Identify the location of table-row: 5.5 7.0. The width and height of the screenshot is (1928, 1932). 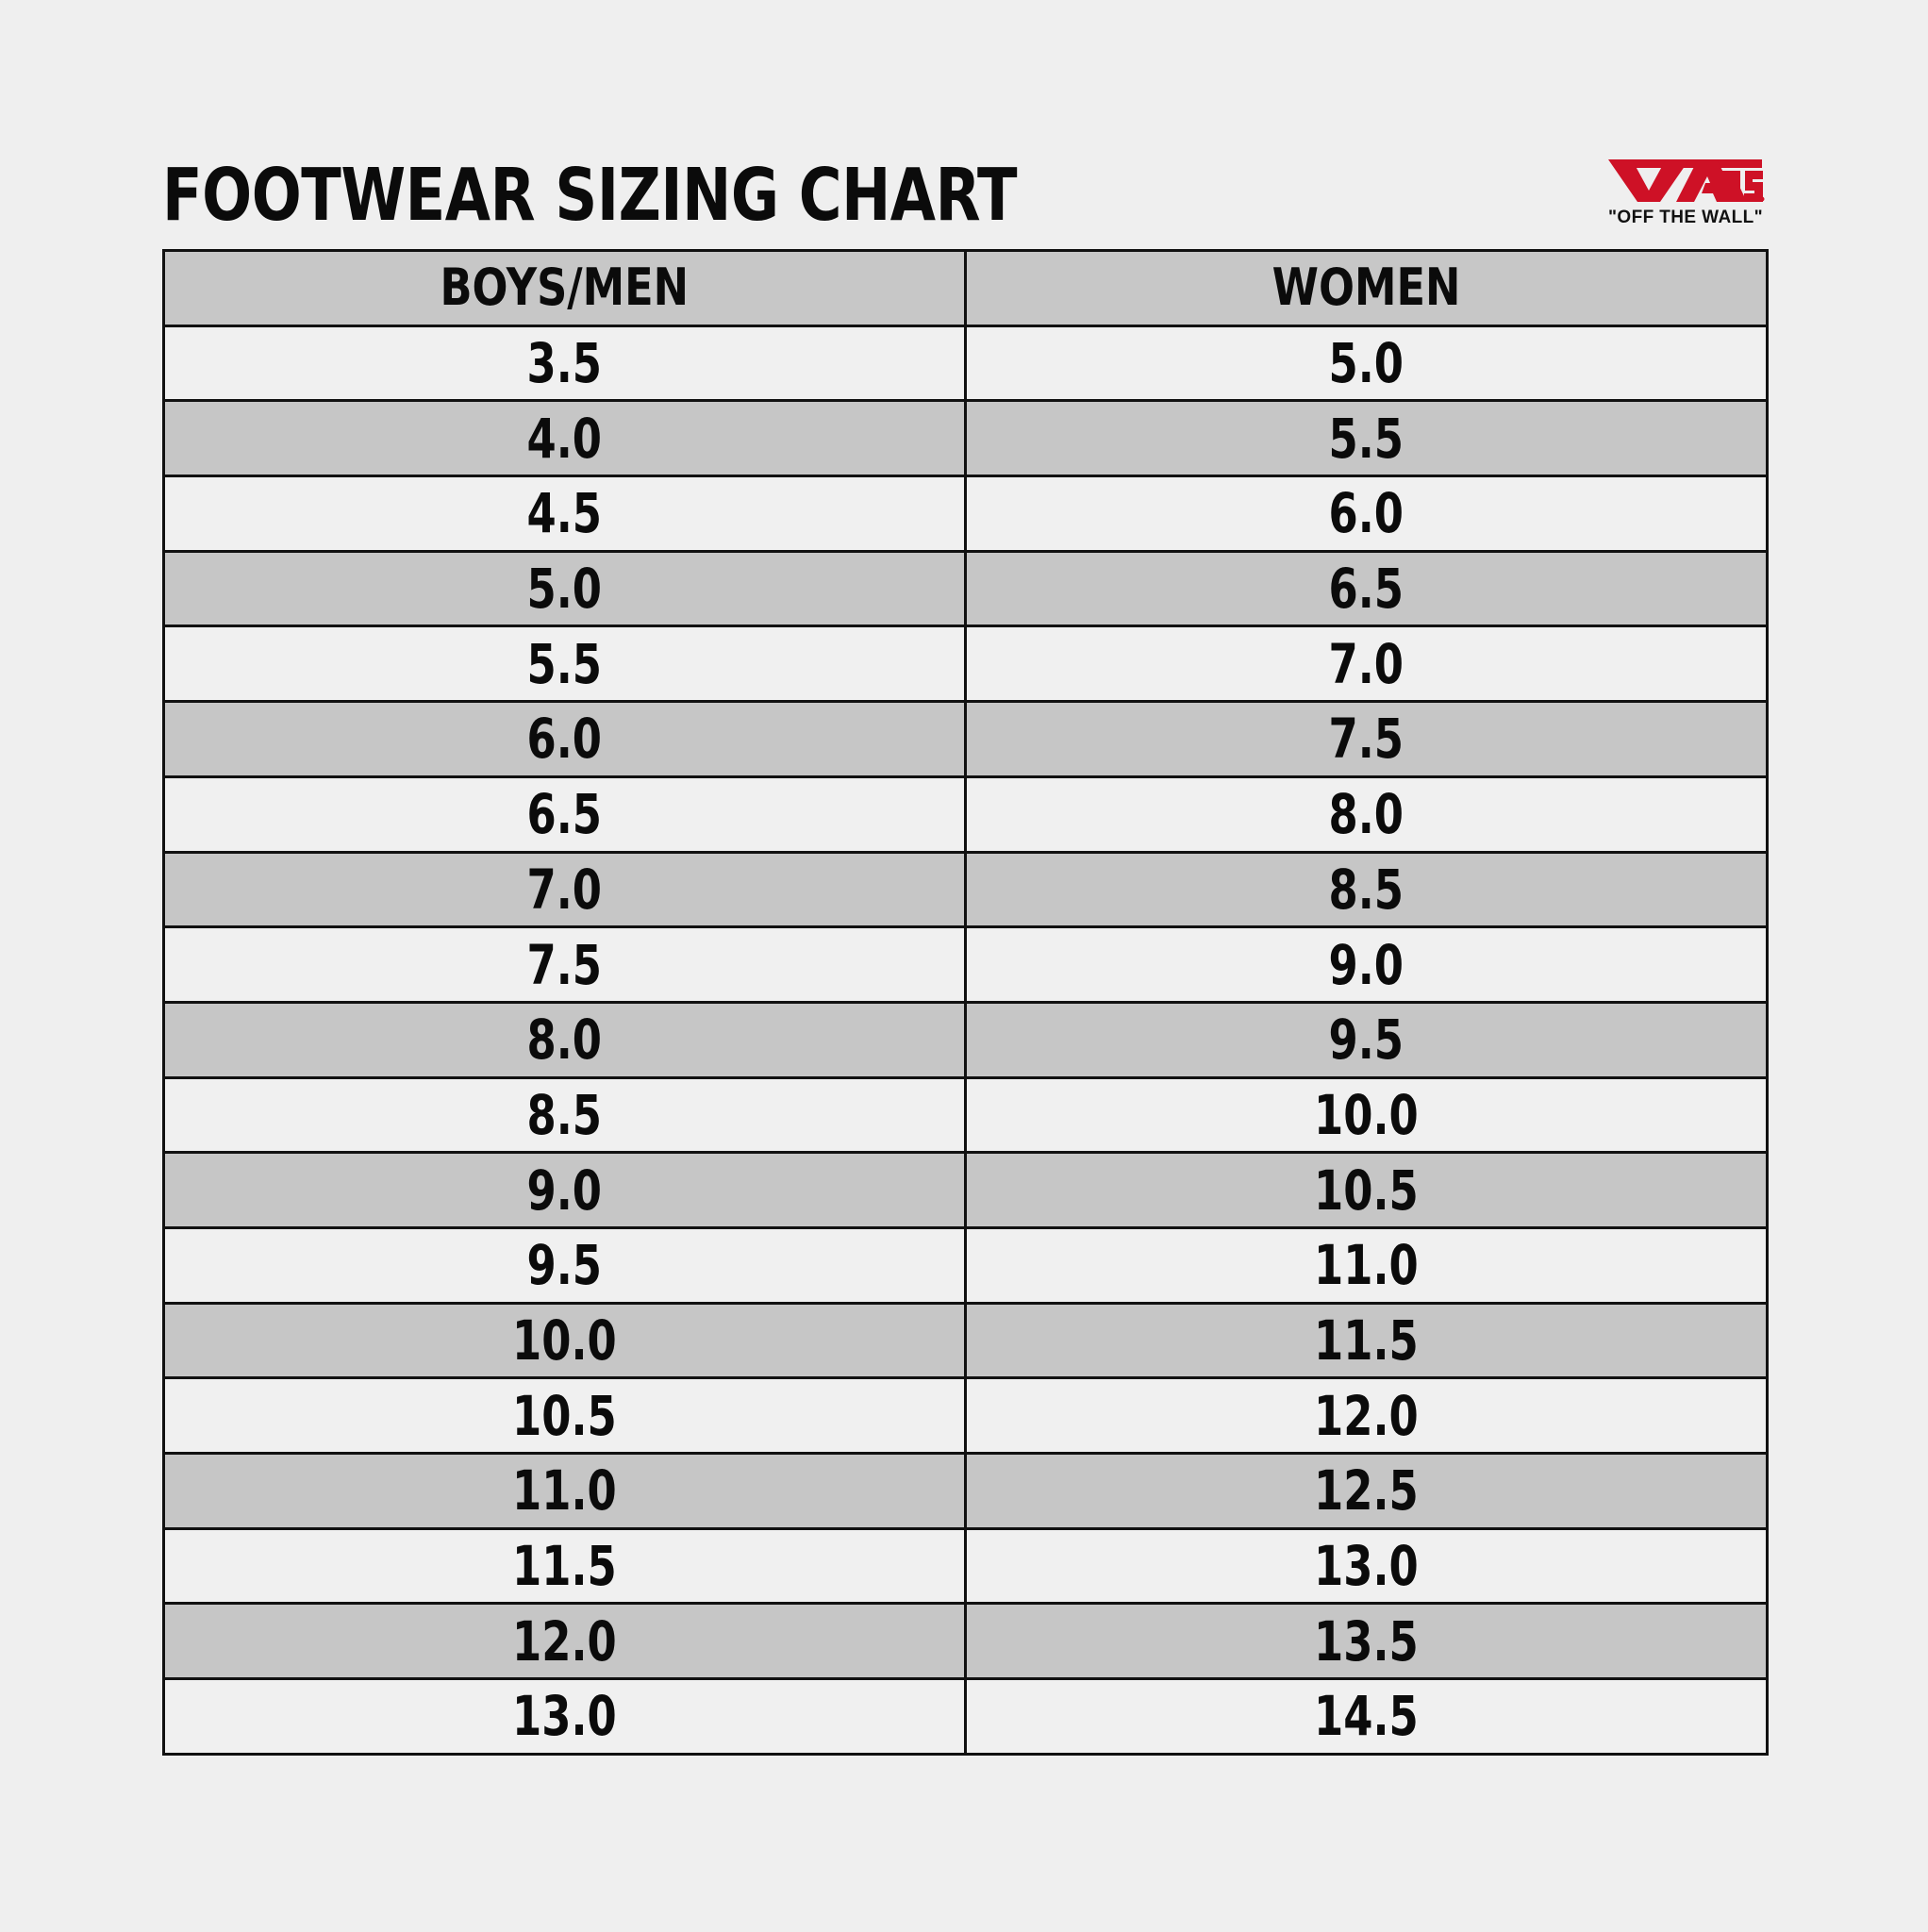
(965, 665).